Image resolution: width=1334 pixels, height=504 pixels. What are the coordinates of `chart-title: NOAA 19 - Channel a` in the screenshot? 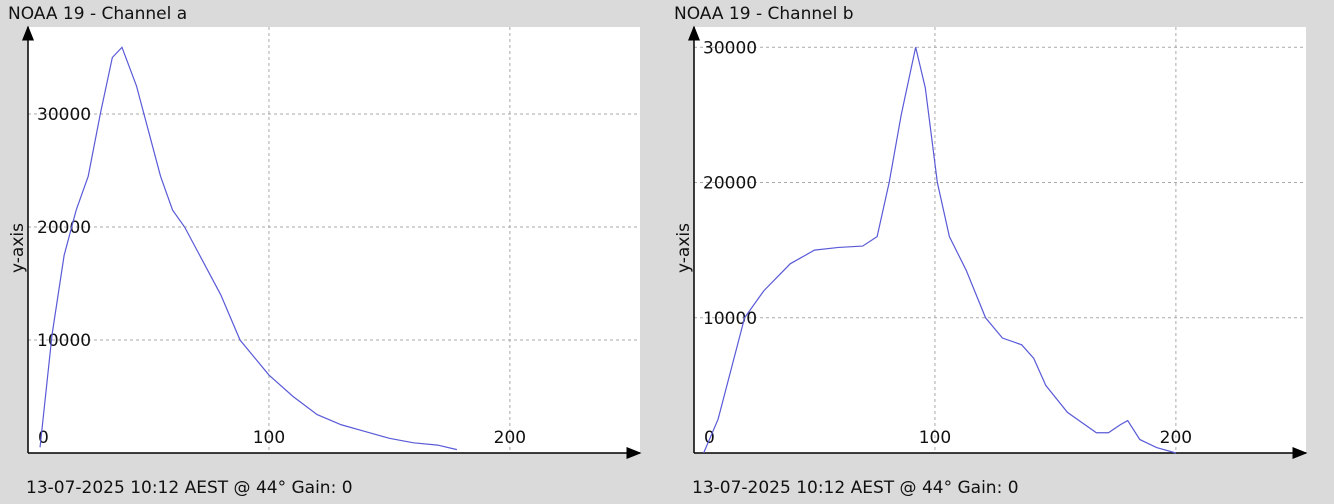 It's located at (97, 14).